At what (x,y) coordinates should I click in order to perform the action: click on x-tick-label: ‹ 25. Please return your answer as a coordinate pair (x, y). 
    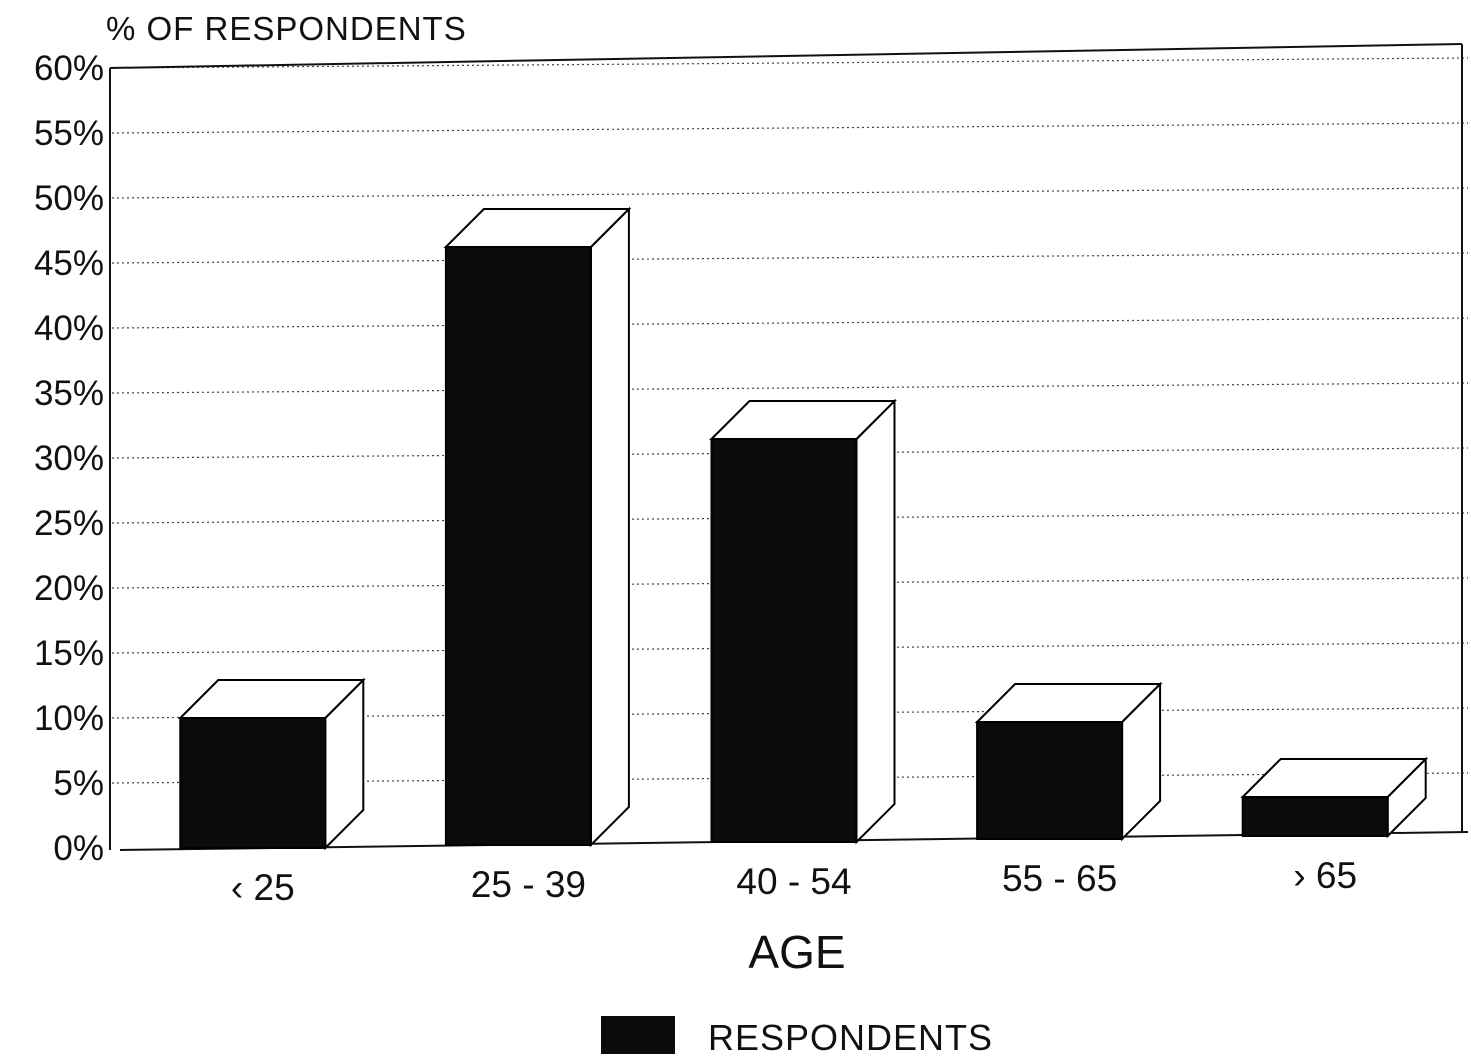
    Looking at the image, I should click on (263, 887).